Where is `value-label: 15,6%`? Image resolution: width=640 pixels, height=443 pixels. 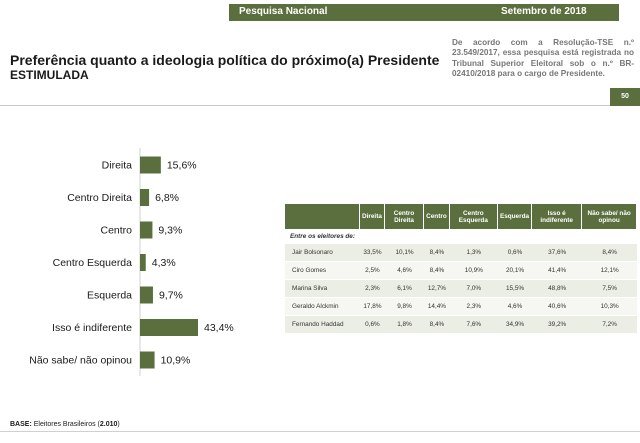 value-label: 15,6% is located at coordinates (182, 166).